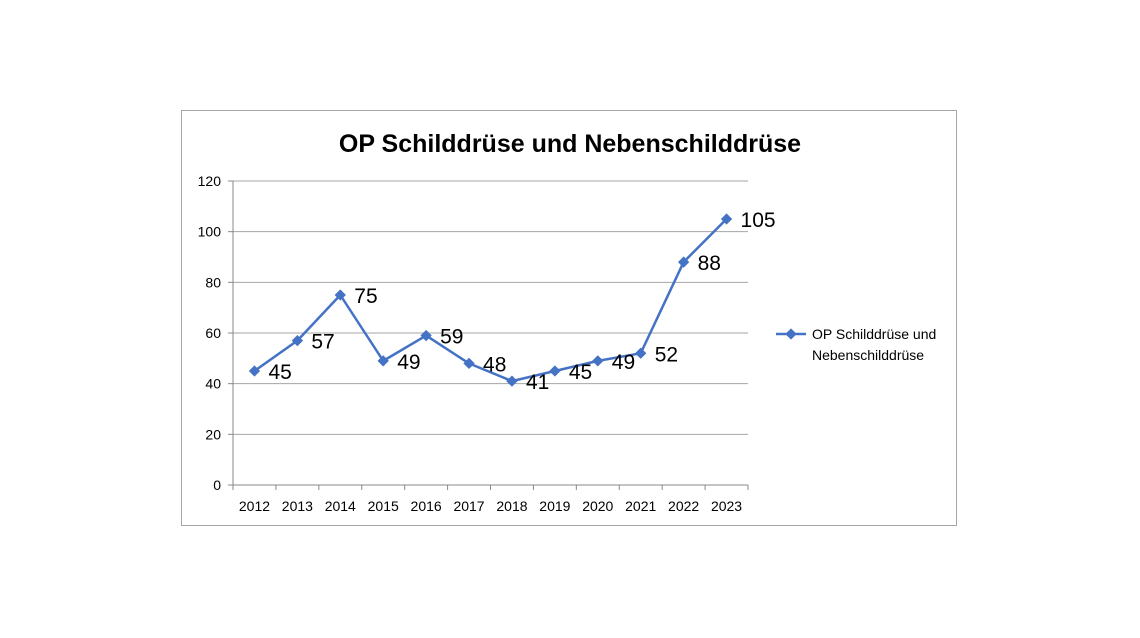  Describe the element at coordinates (666, 354) in the screenshot. I see `data-label: 52` at that location.